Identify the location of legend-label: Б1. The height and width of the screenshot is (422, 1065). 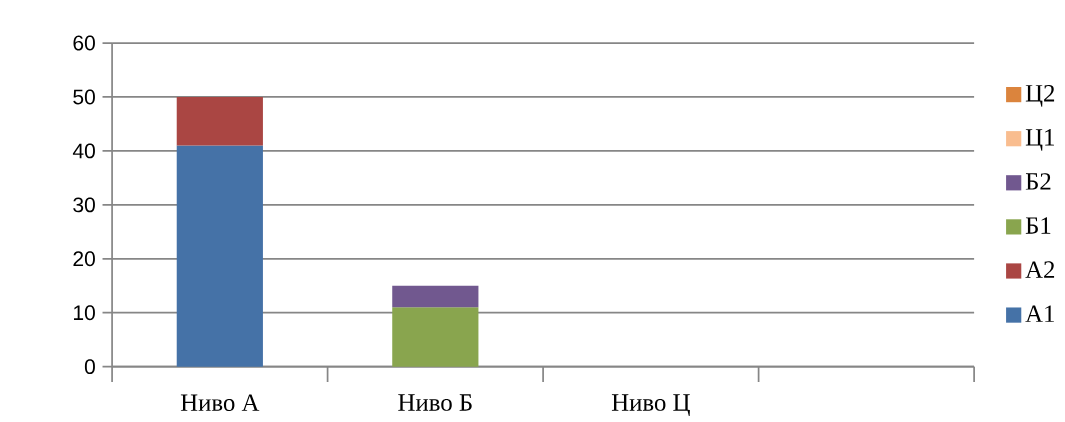
(1038, 225).